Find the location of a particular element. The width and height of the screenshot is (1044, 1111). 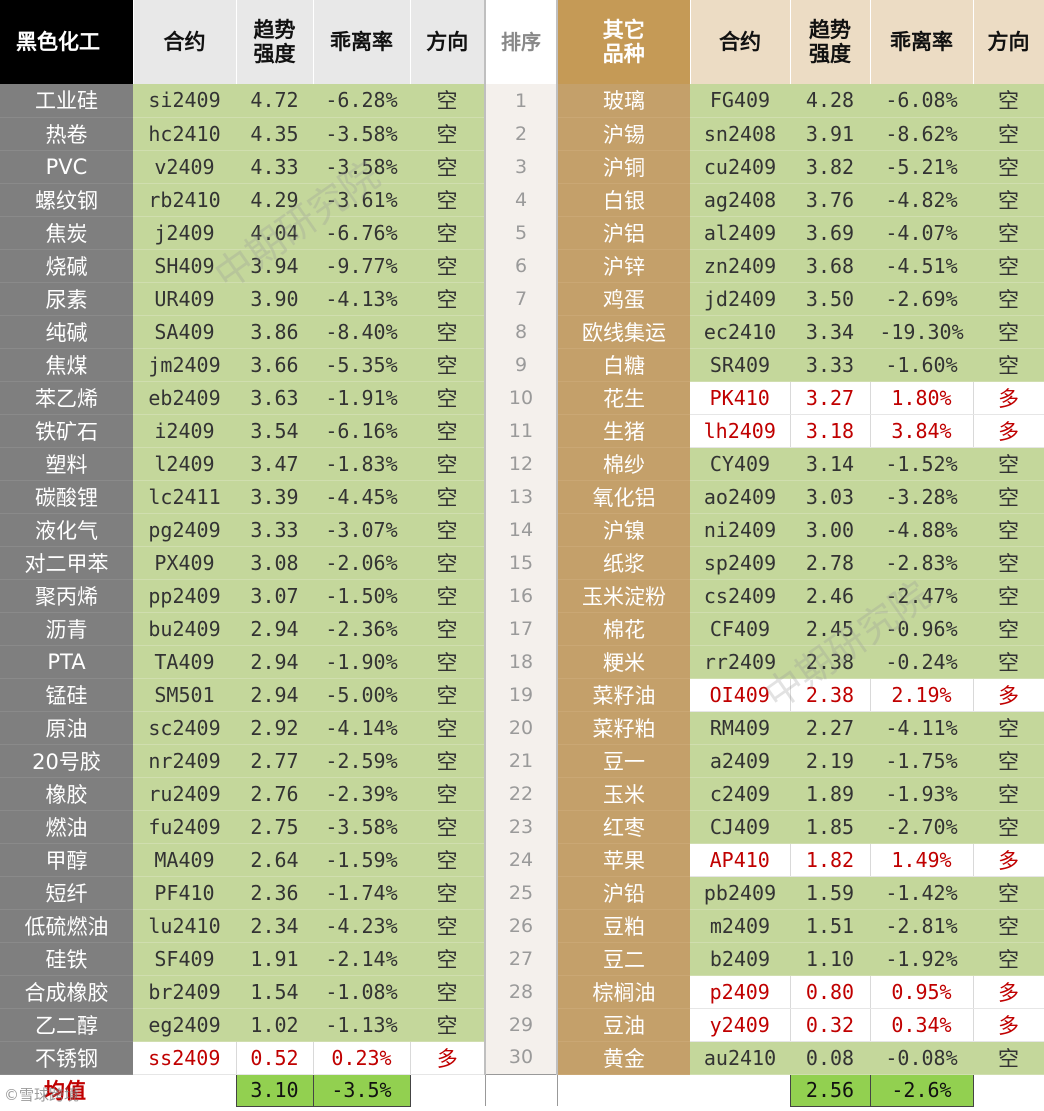

right-contract: au2410 is located at coordinates (740, 1058).